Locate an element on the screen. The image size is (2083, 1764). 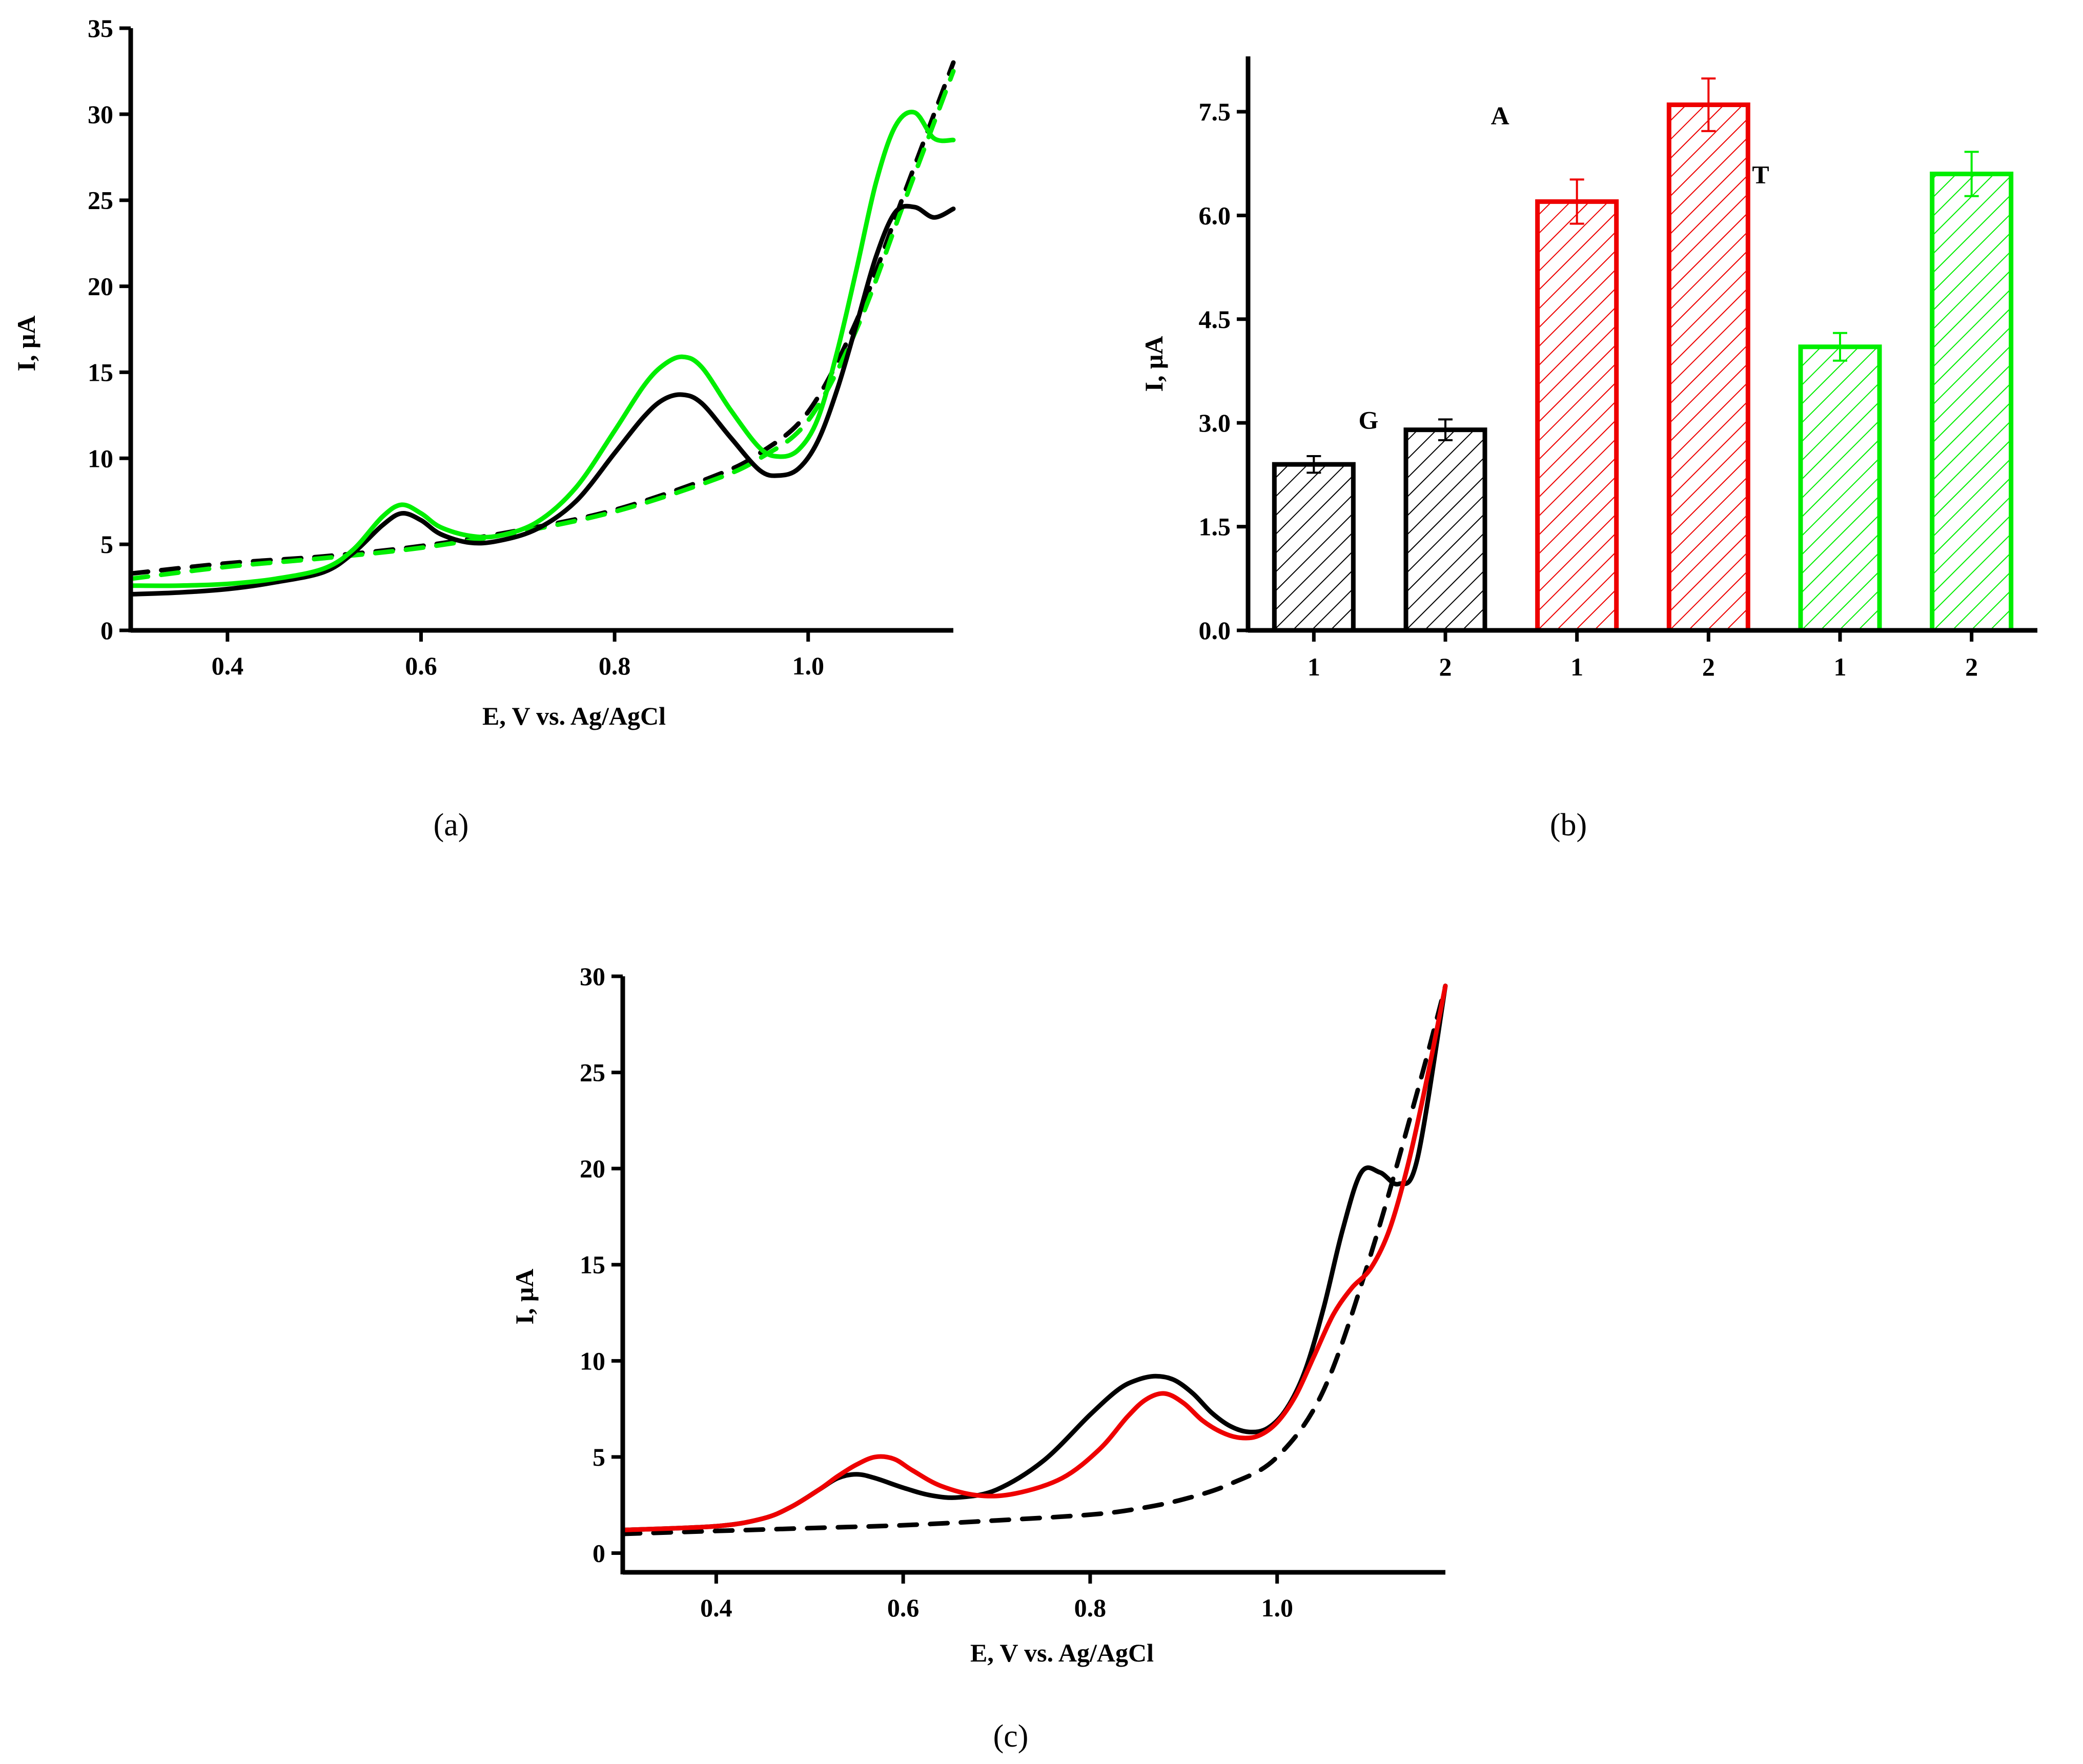
panel-b-axes: 1 2 1 2 1 2 0.0 1.5 3.0 4.5 6.0 7.5 is located at coordinates (1618, 368).